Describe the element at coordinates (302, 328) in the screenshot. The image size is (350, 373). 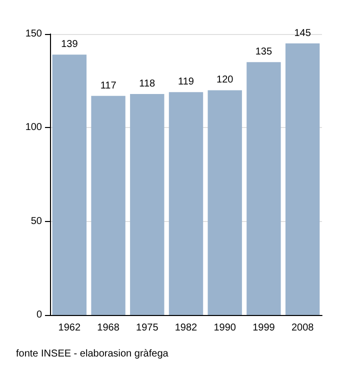
I see `x-tick-label: 2008` at that location.